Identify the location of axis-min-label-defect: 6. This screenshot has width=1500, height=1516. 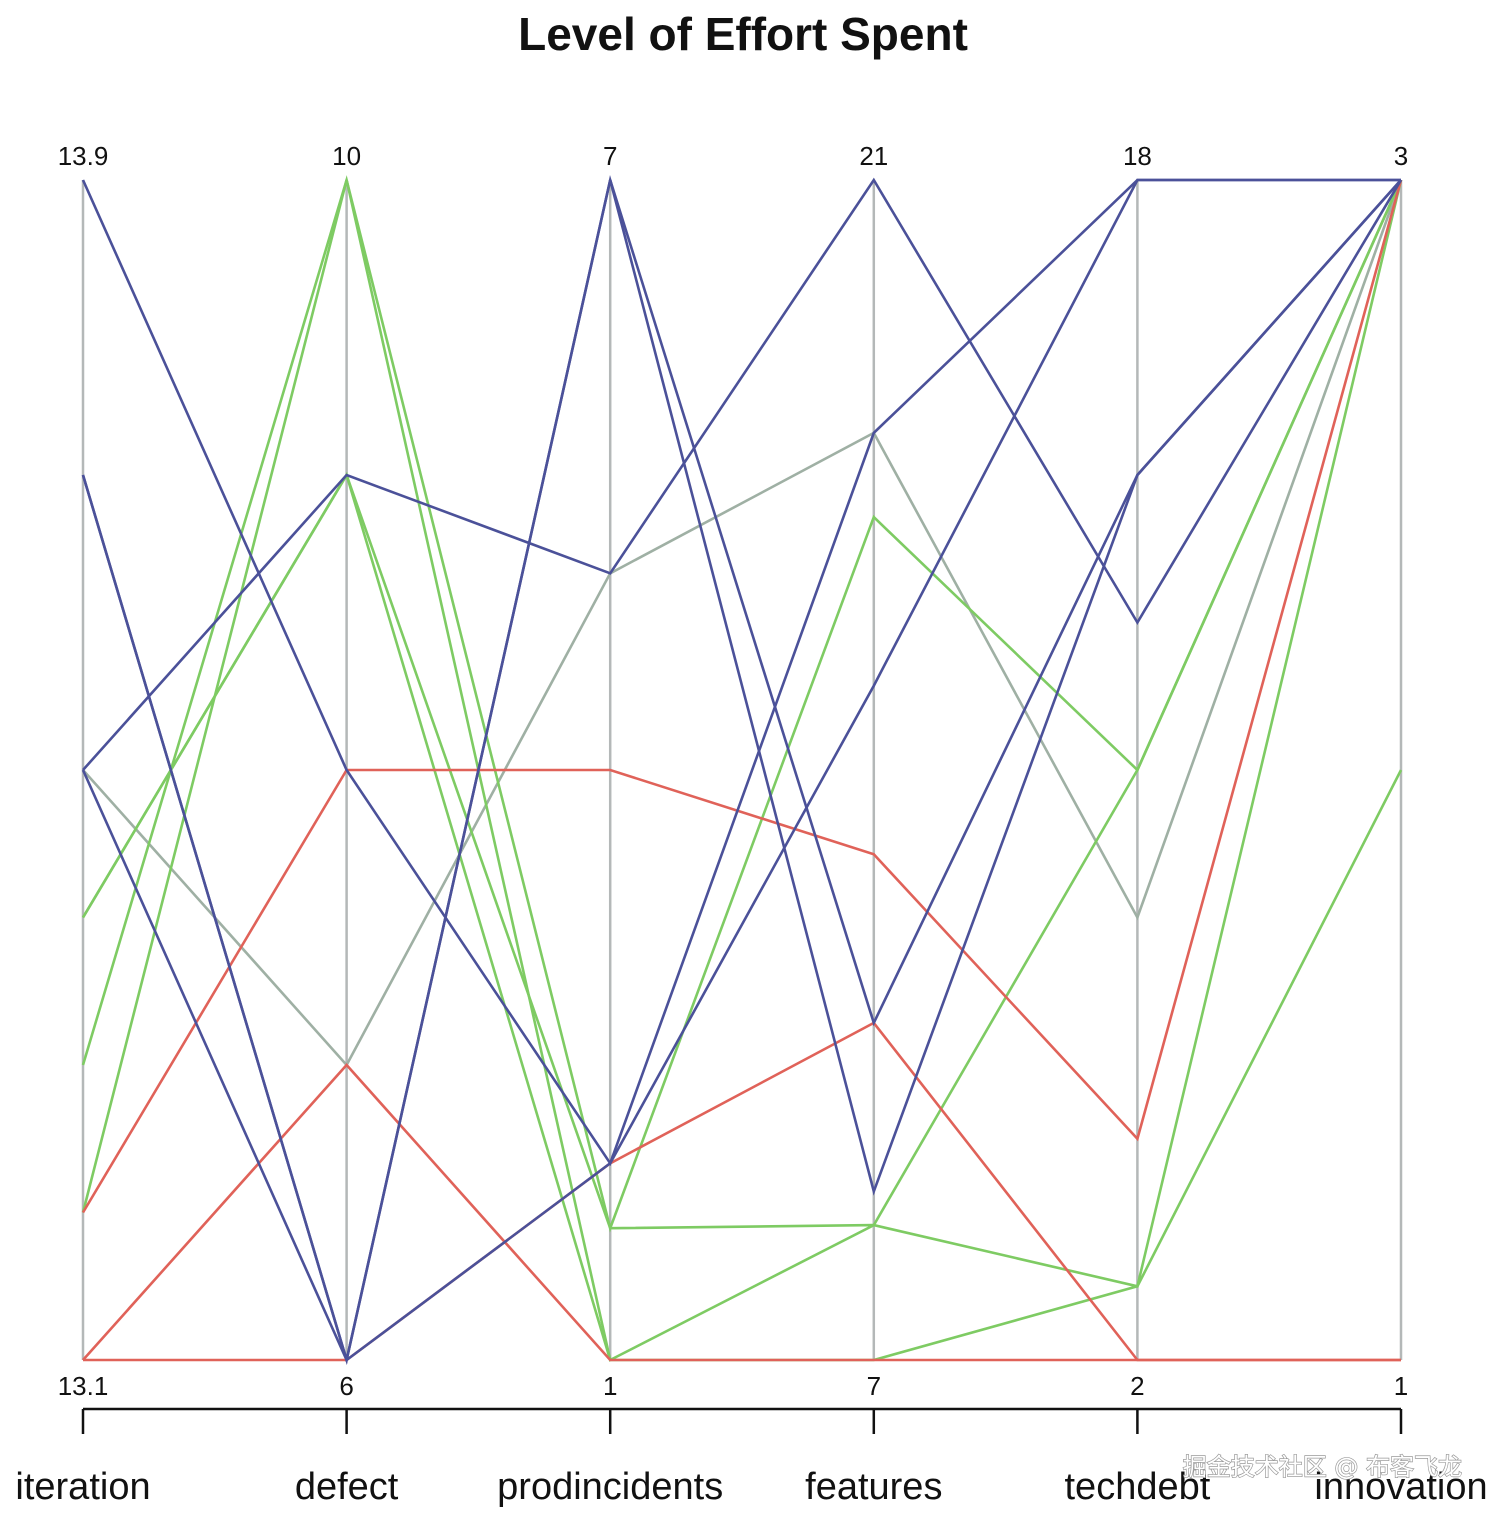
(346, 1386).